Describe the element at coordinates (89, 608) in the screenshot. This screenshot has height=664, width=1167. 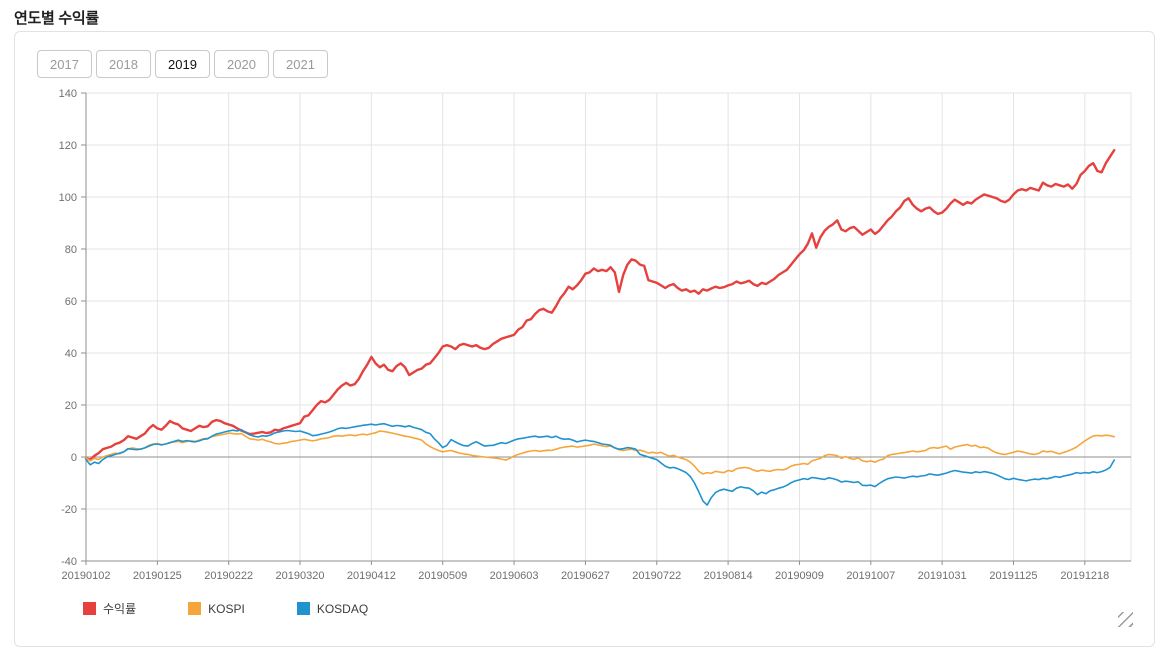
I see `legend-swatch-returns` at that location.